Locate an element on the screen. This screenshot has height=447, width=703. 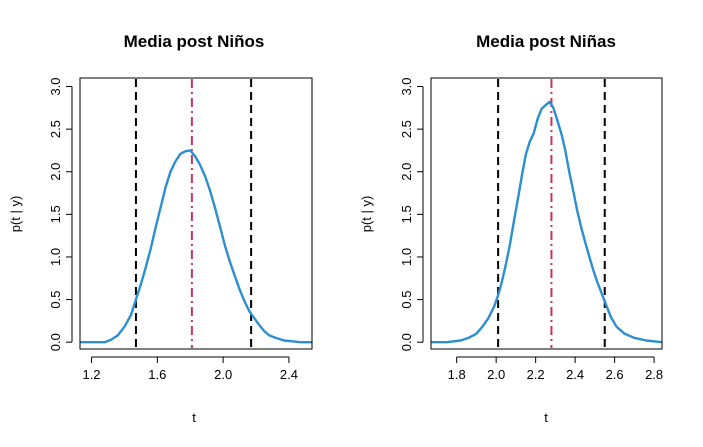
density-curve is located at coordinates (196, 246).